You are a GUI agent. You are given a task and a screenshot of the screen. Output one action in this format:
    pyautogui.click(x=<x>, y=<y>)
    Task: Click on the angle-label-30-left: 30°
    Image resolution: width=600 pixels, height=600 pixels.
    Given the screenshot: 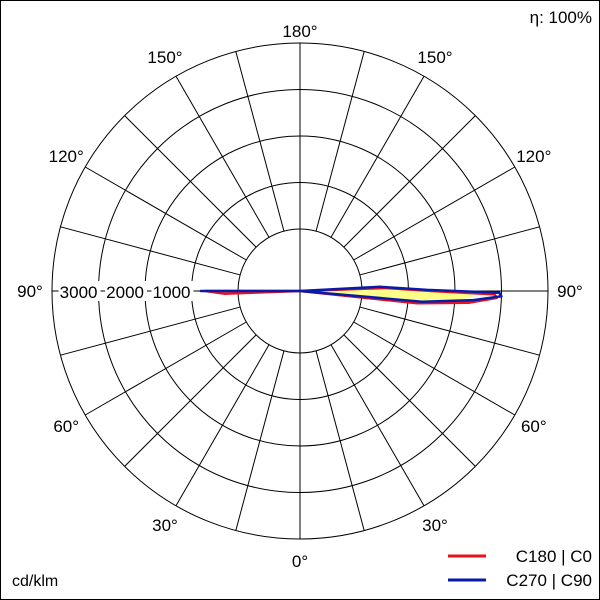 What is the action you would take?
    pyautogui.click(x=165, y=525)
    